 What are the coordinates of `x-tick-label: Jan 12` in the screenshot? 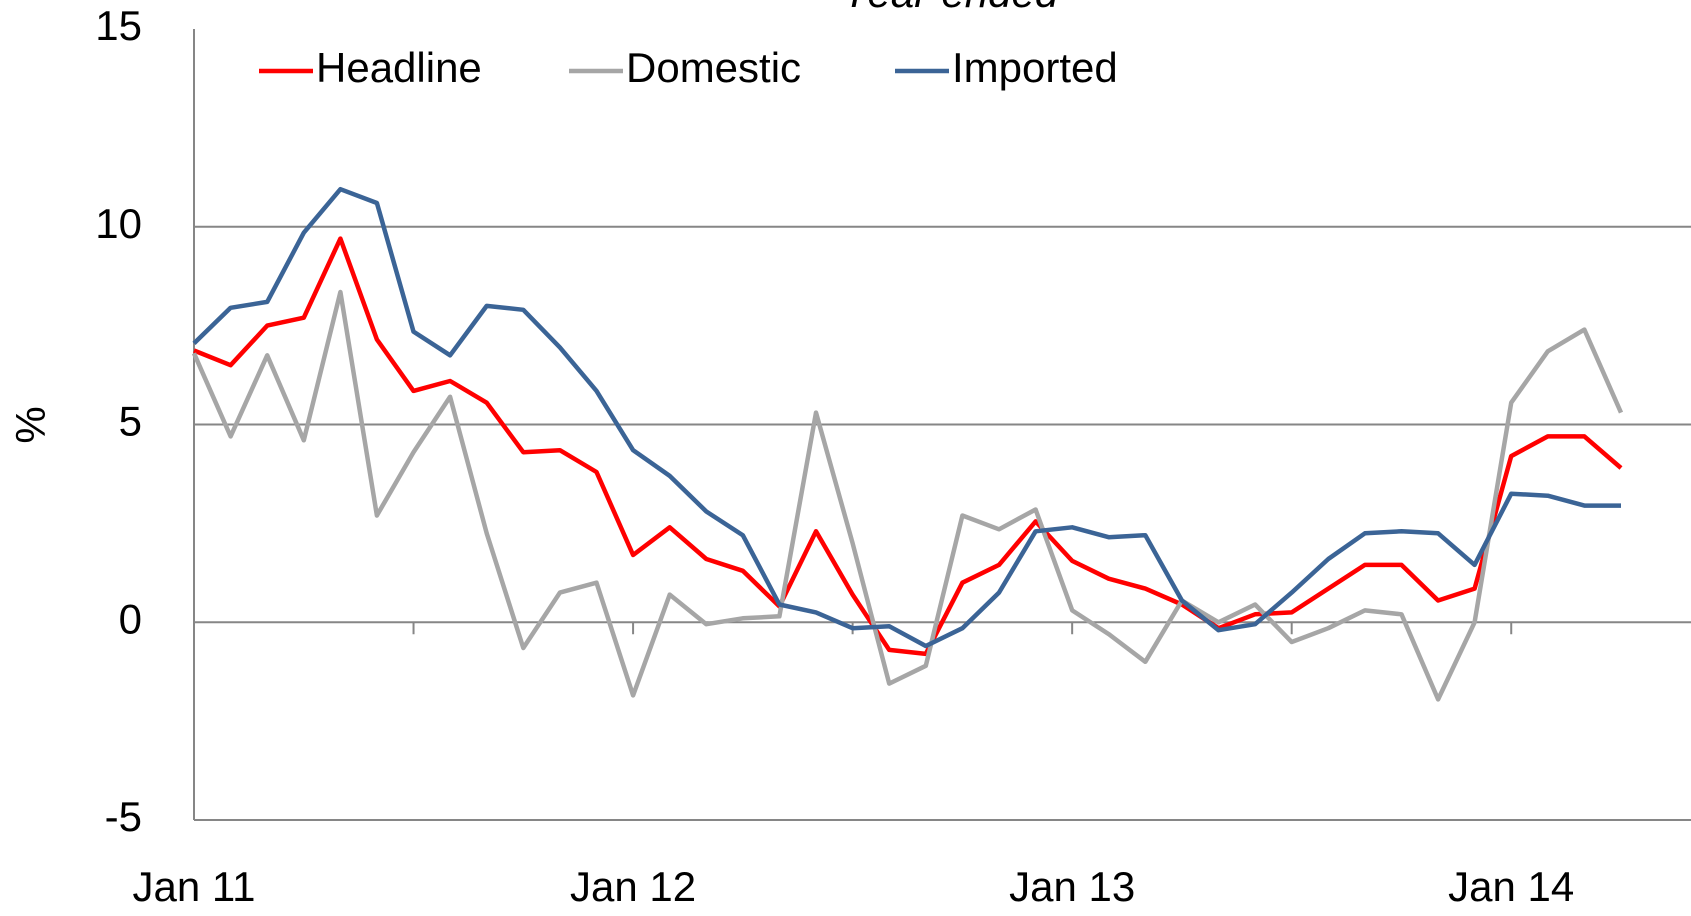 It's located at (633, 886).